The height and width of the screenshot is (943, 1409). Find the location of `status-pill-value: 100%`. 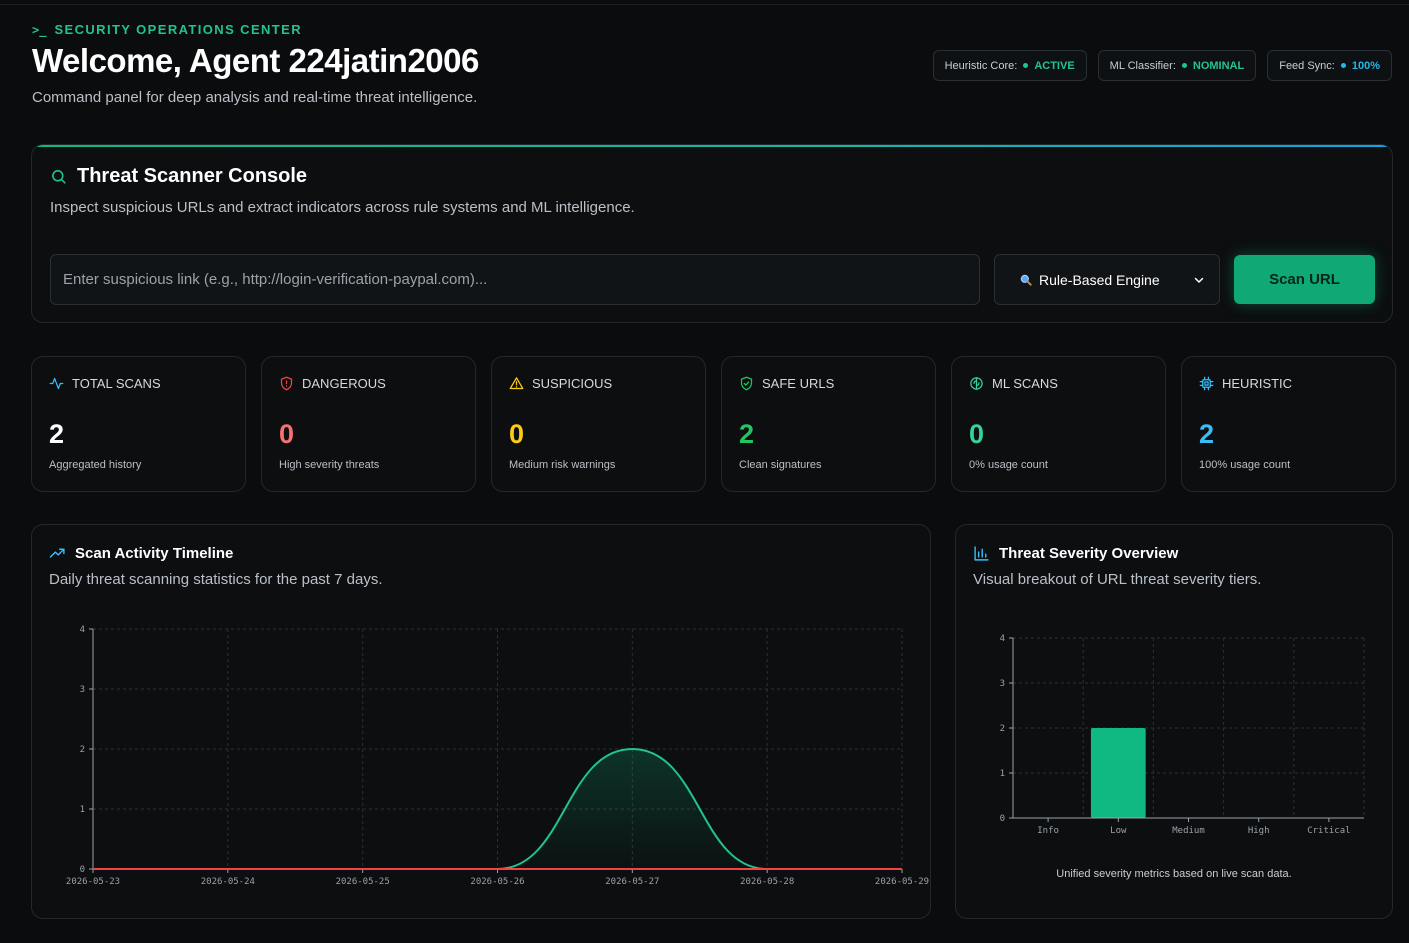

status-pill-value: 100% is located at coordinates (1365, 65).